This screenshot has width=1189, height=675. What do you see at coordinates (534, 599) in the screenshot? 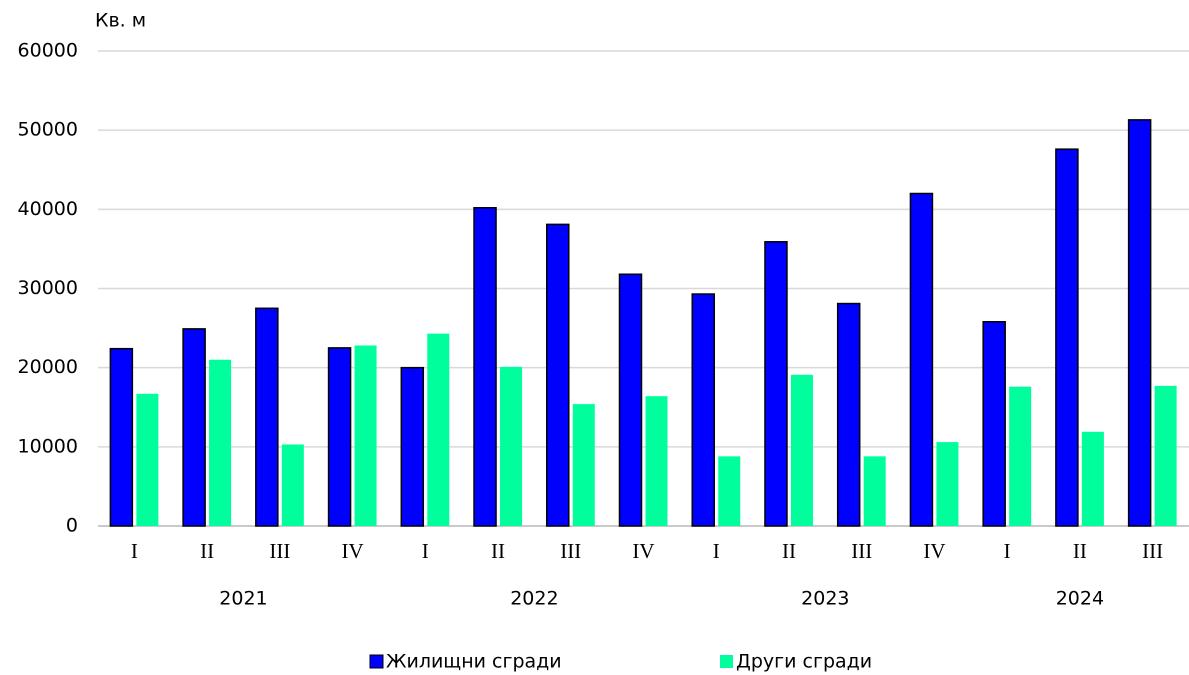
I see `group-label: 2022` at bounding box center [534, 599].